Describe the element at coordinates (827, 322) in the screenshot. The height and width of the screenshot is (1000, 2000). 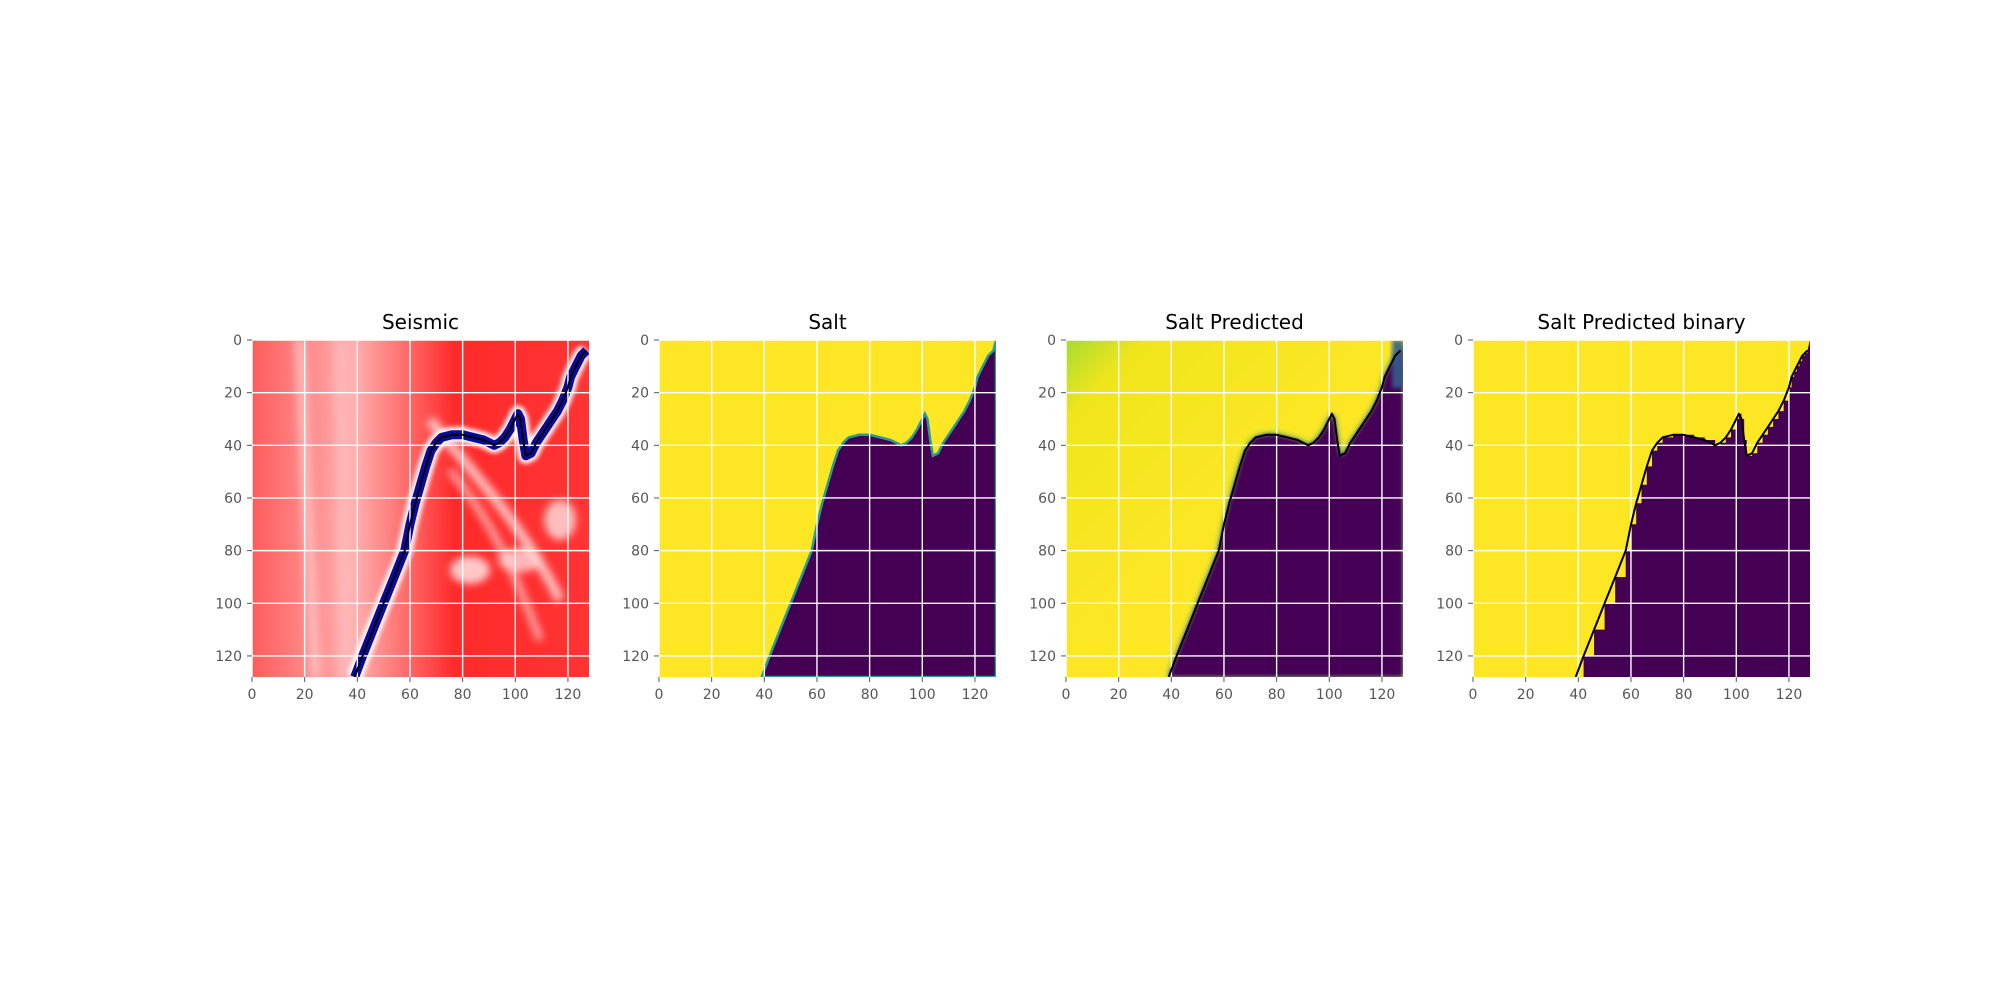
I see `panel-title: Salt` at that location.